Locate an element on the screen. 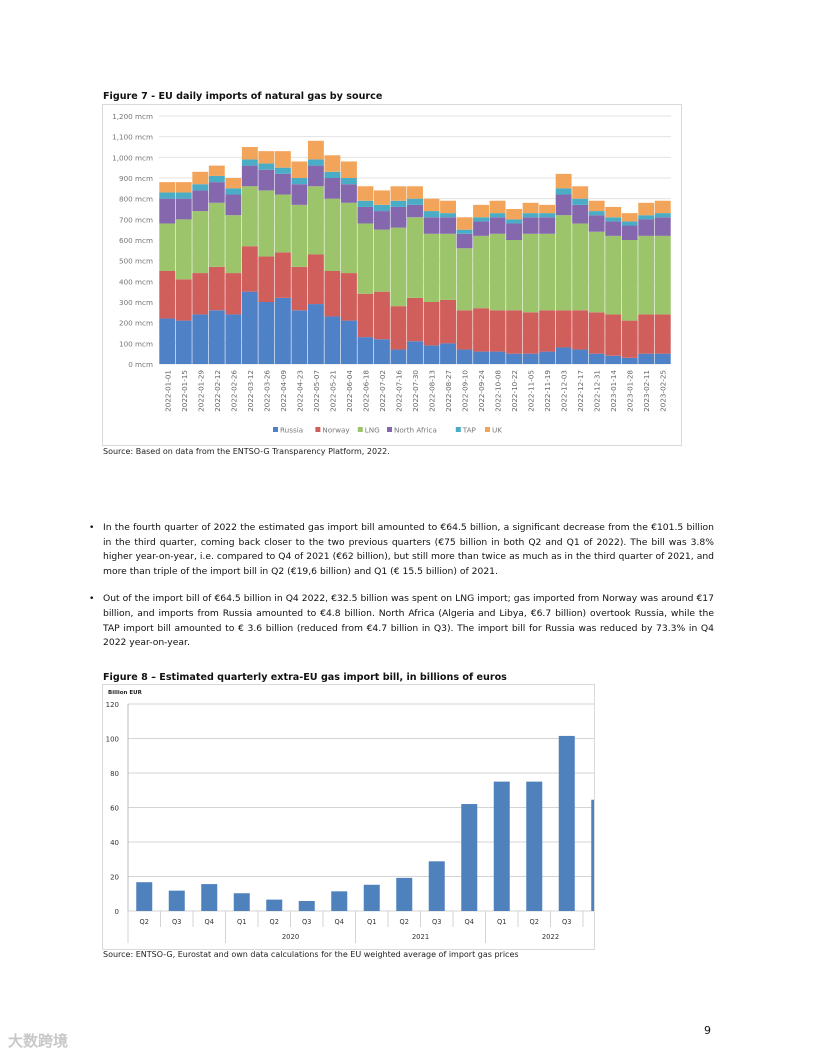  legend-swatch is located at coordinates (318, 429).